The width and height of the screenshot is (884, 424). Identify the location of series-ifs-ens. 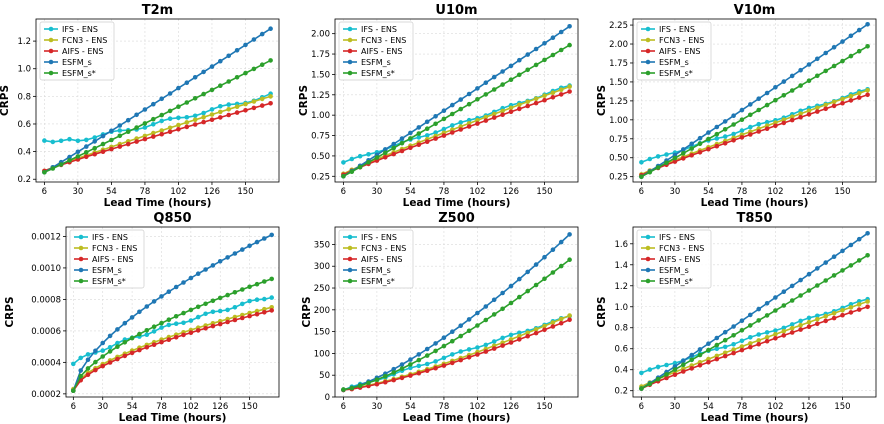
(754, 336).